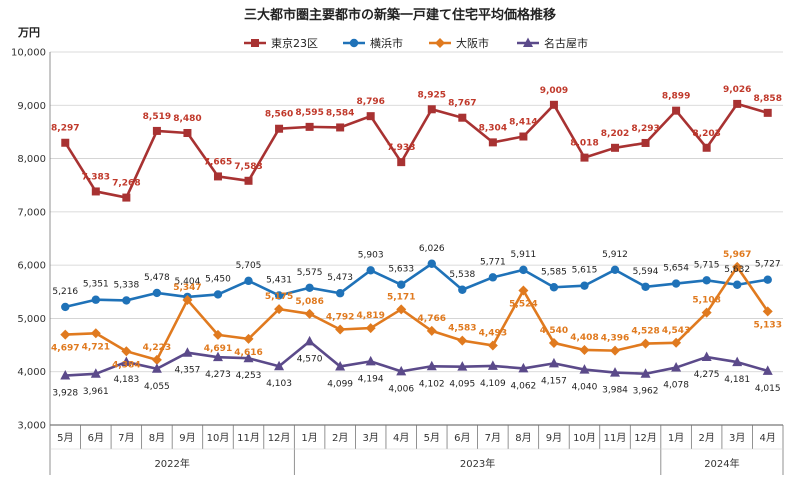  Describe the element at coordinates (370, 102) in the screenshot. I see `data-label-tokyo23: 8,796` at that location.